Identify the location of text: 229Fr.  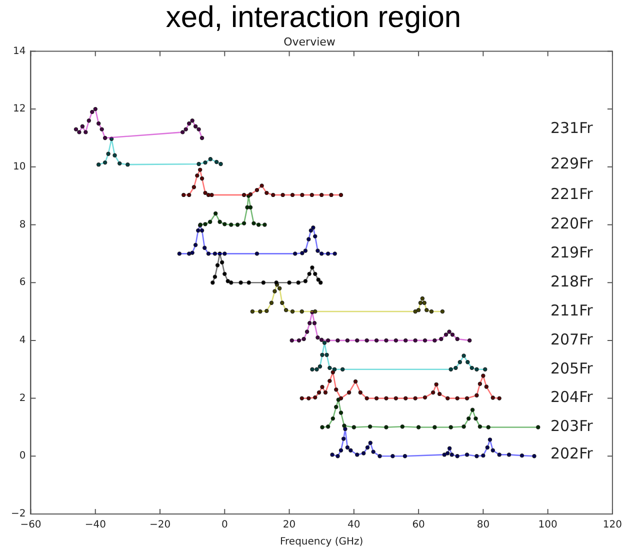
(572, 163).